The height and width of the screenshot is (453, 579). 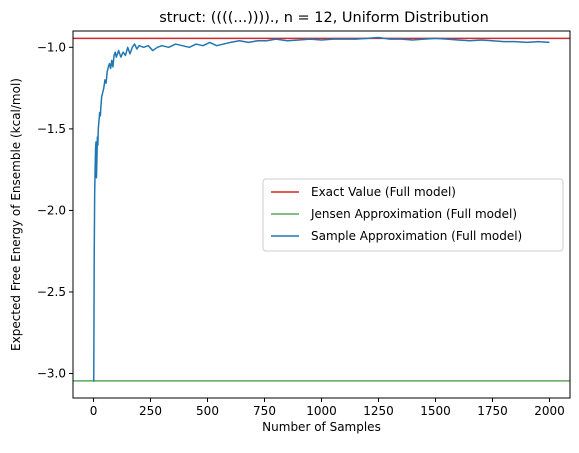 I want to click on x-tick-label: 750, so click(x=264, y=411).